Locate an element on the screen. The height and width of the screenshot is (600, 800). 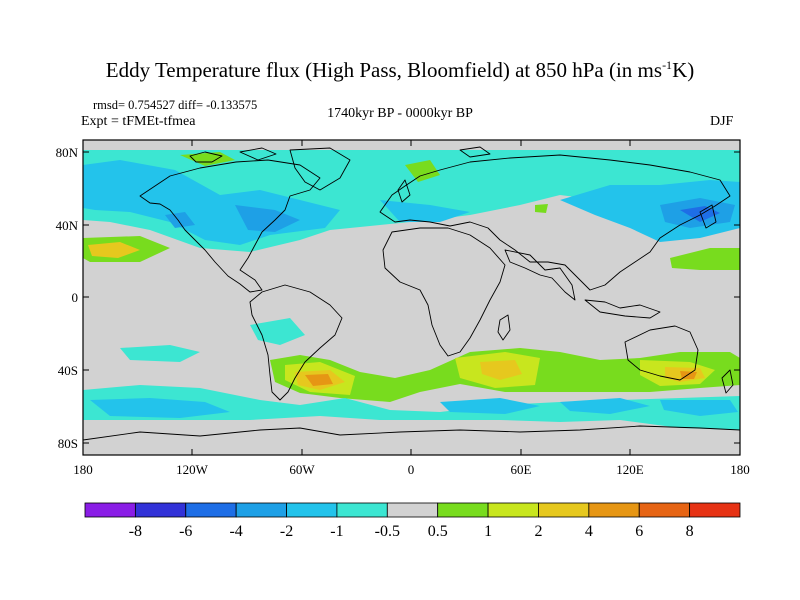
title-sup: -1 is located at coordinates (667, 65).